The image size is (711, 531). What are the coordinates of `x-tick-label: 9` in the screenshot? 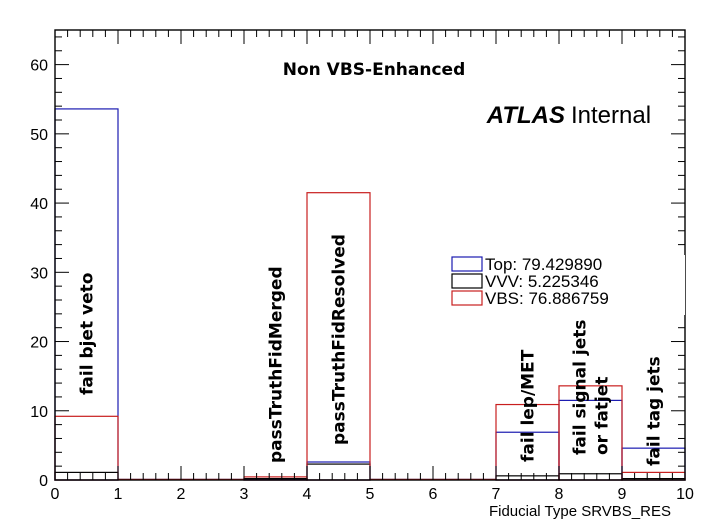 It's located at (622, 494).